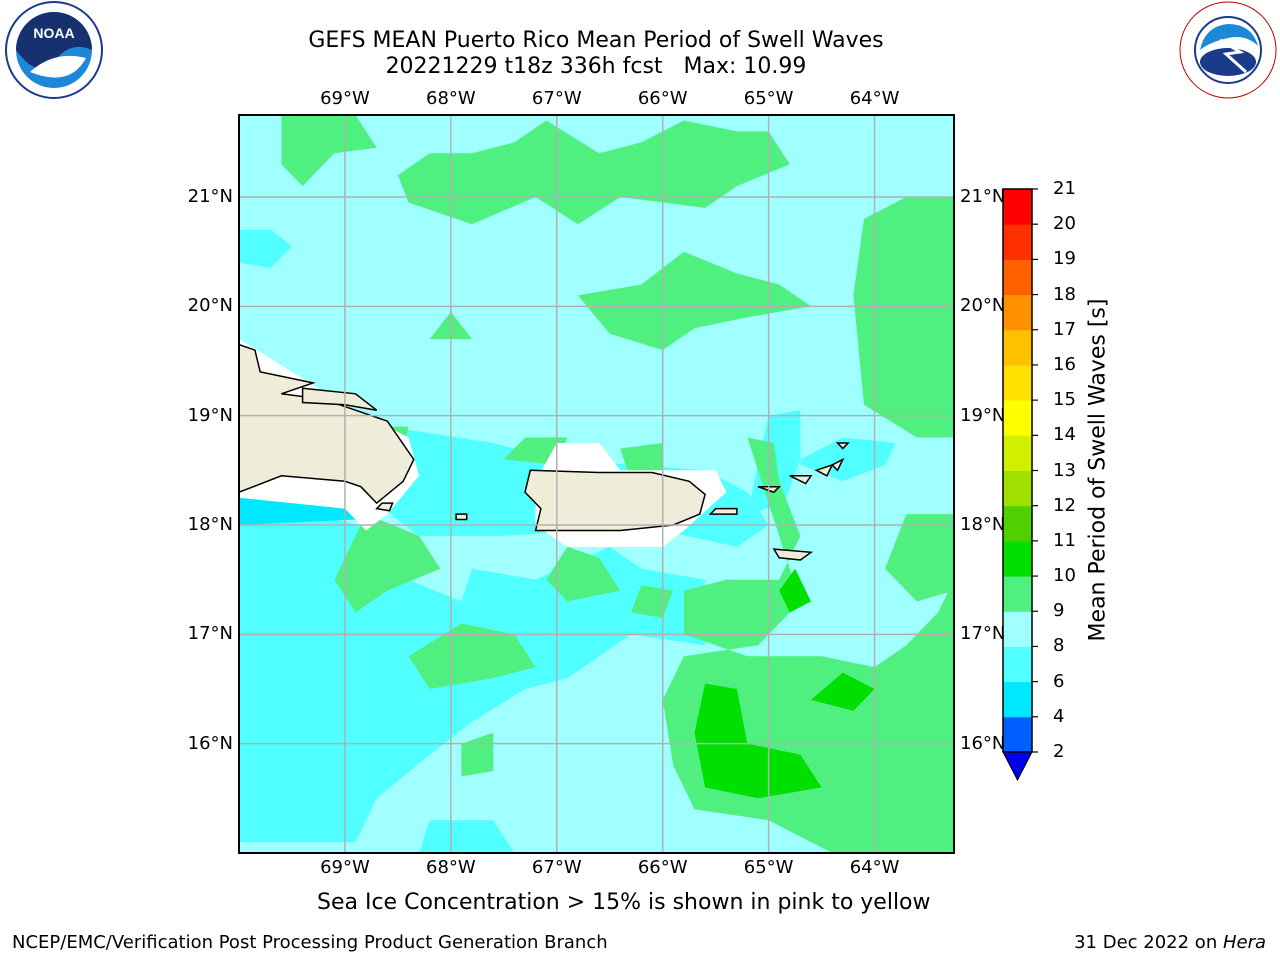  What do you see at coordinates (983, 415) in the screenshot?
I see `lat-tick-right: 19°N` at bounding box center [983, 415].